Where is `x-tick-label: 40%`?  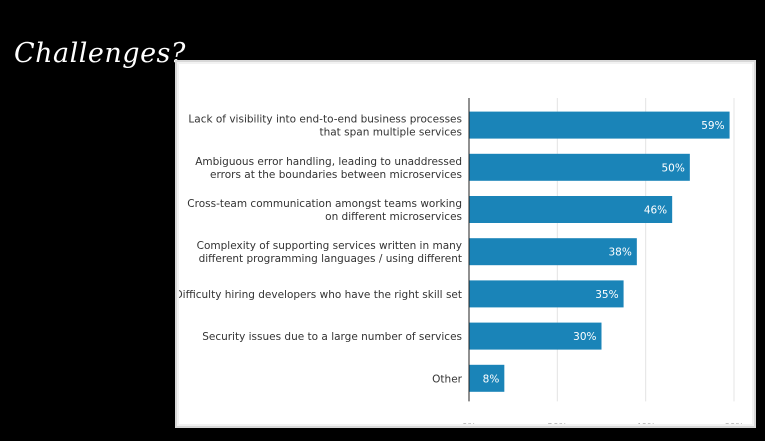 x-tick-label: 40% is located at coordinates (646, 423).